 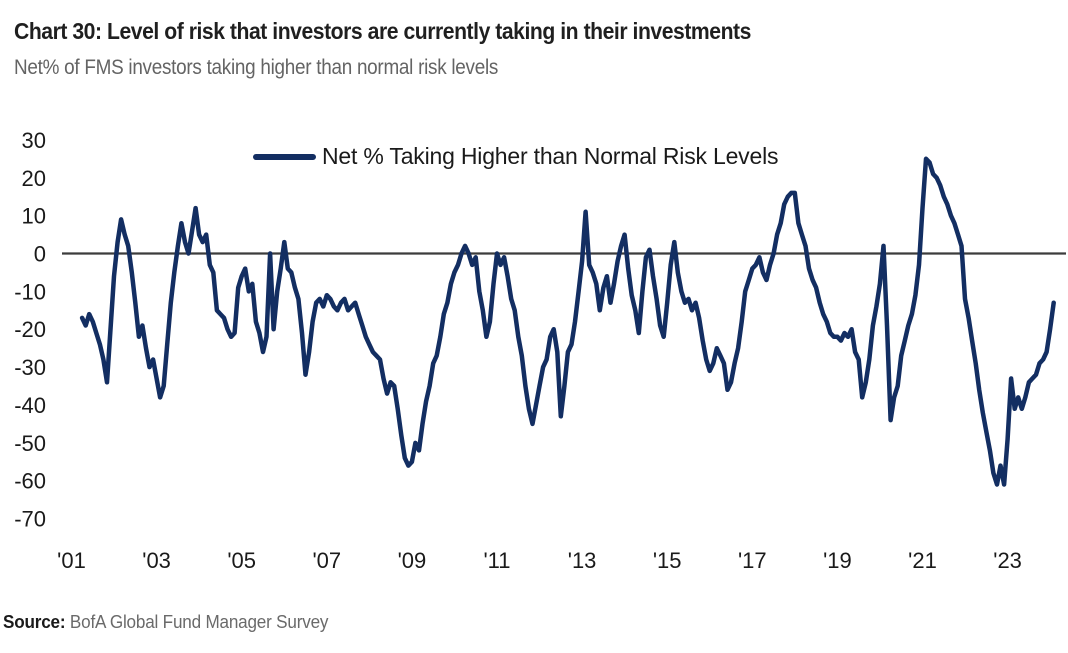 What do you see at coordinates (667, 560) in the screenshot?
I see `x-tick-label: '15` at bounding box center [667, 560].